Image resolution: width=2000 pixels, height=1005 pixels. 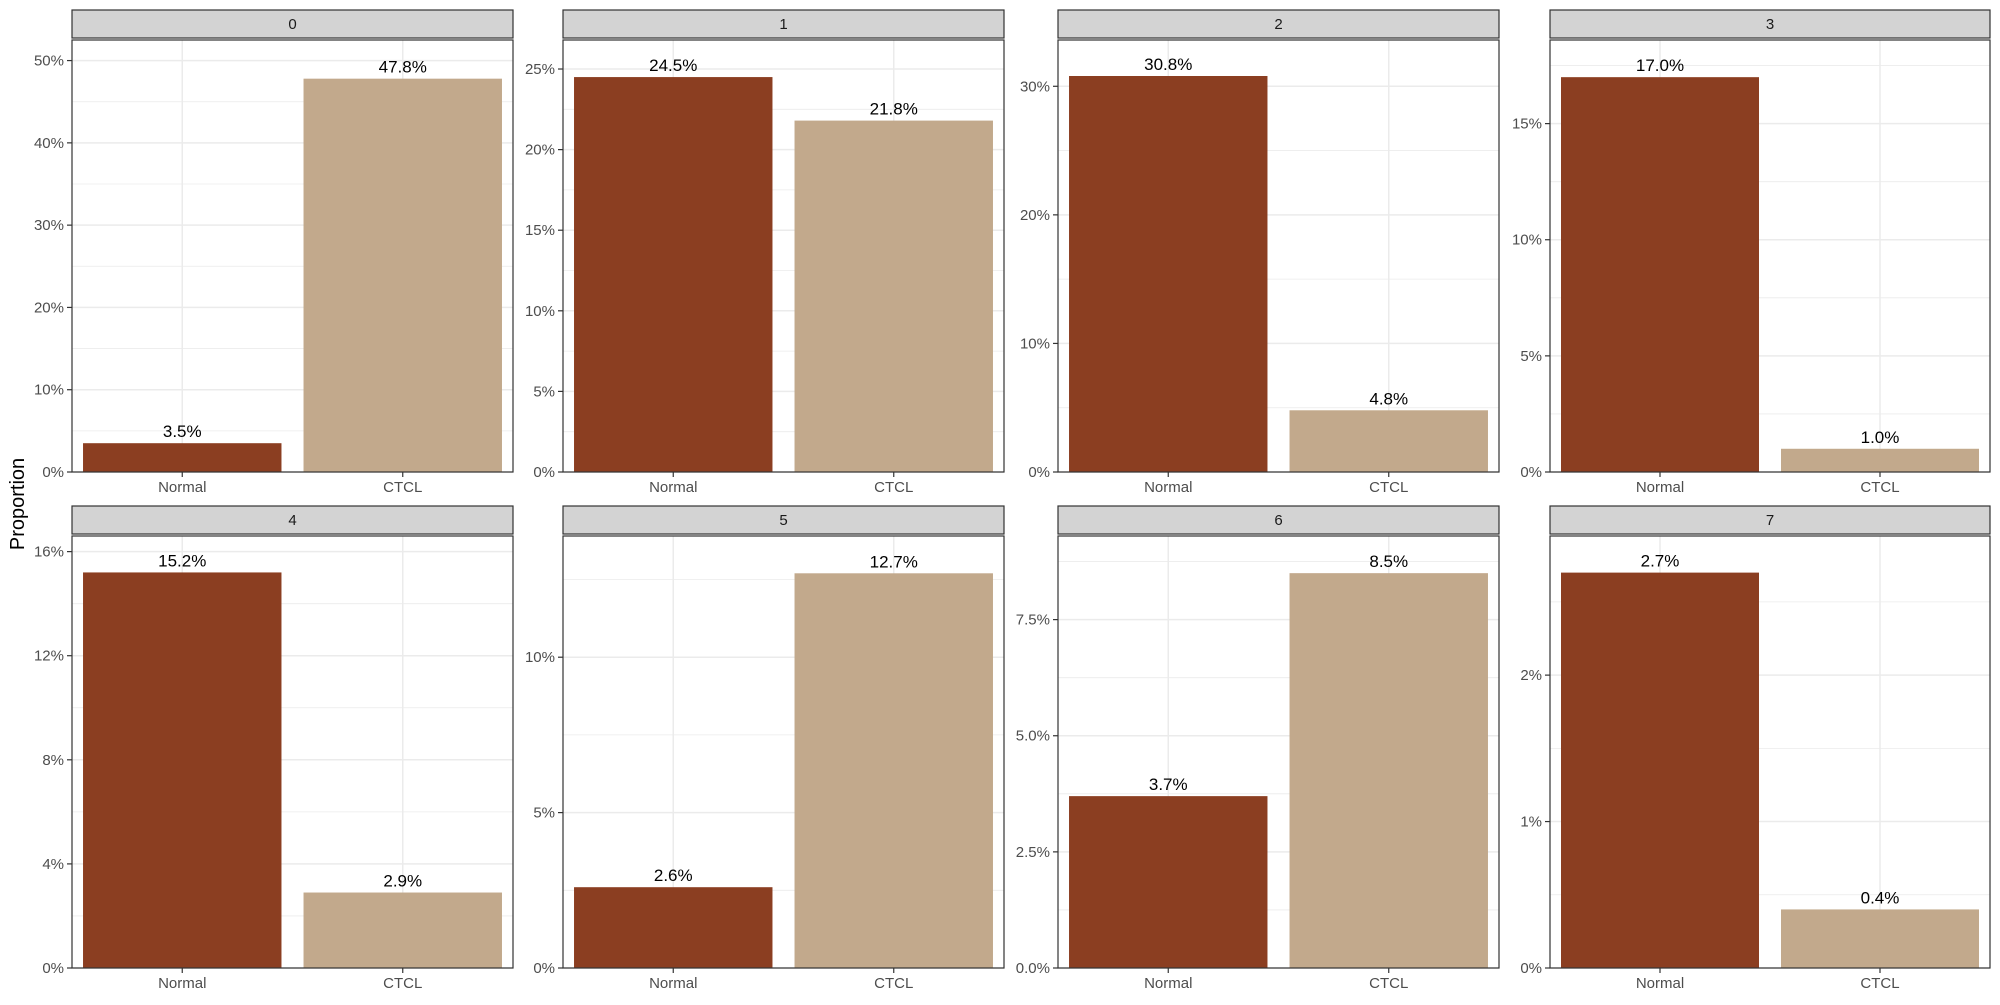 What do you see at coordinates (894, 561) in the screenshot?
I see `data-label: 12.7%` at bounding box center [894, 561].